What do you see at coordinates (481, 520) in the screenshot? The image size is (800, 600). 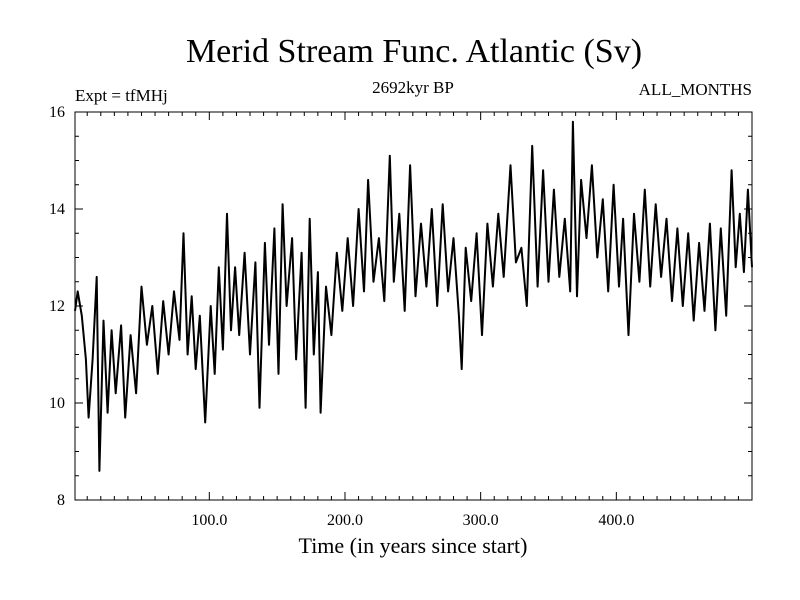 I see `x-tick-label: 300.0` at bounding box center [481, 520].